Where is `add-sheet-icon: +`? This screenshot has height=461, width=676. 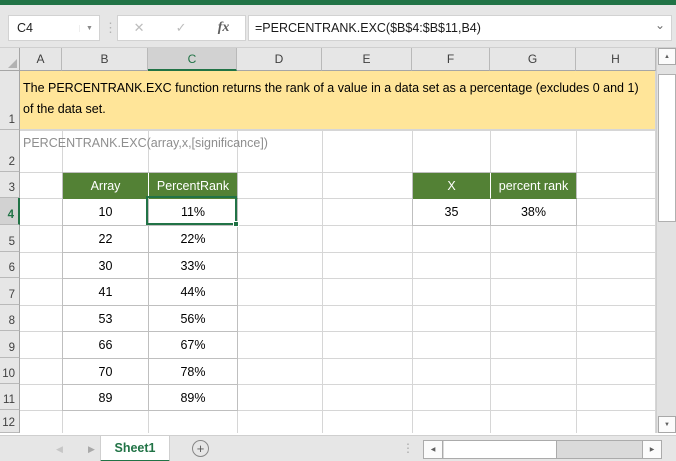
add-sheet-icon: + is located at coordinates (200, 448).